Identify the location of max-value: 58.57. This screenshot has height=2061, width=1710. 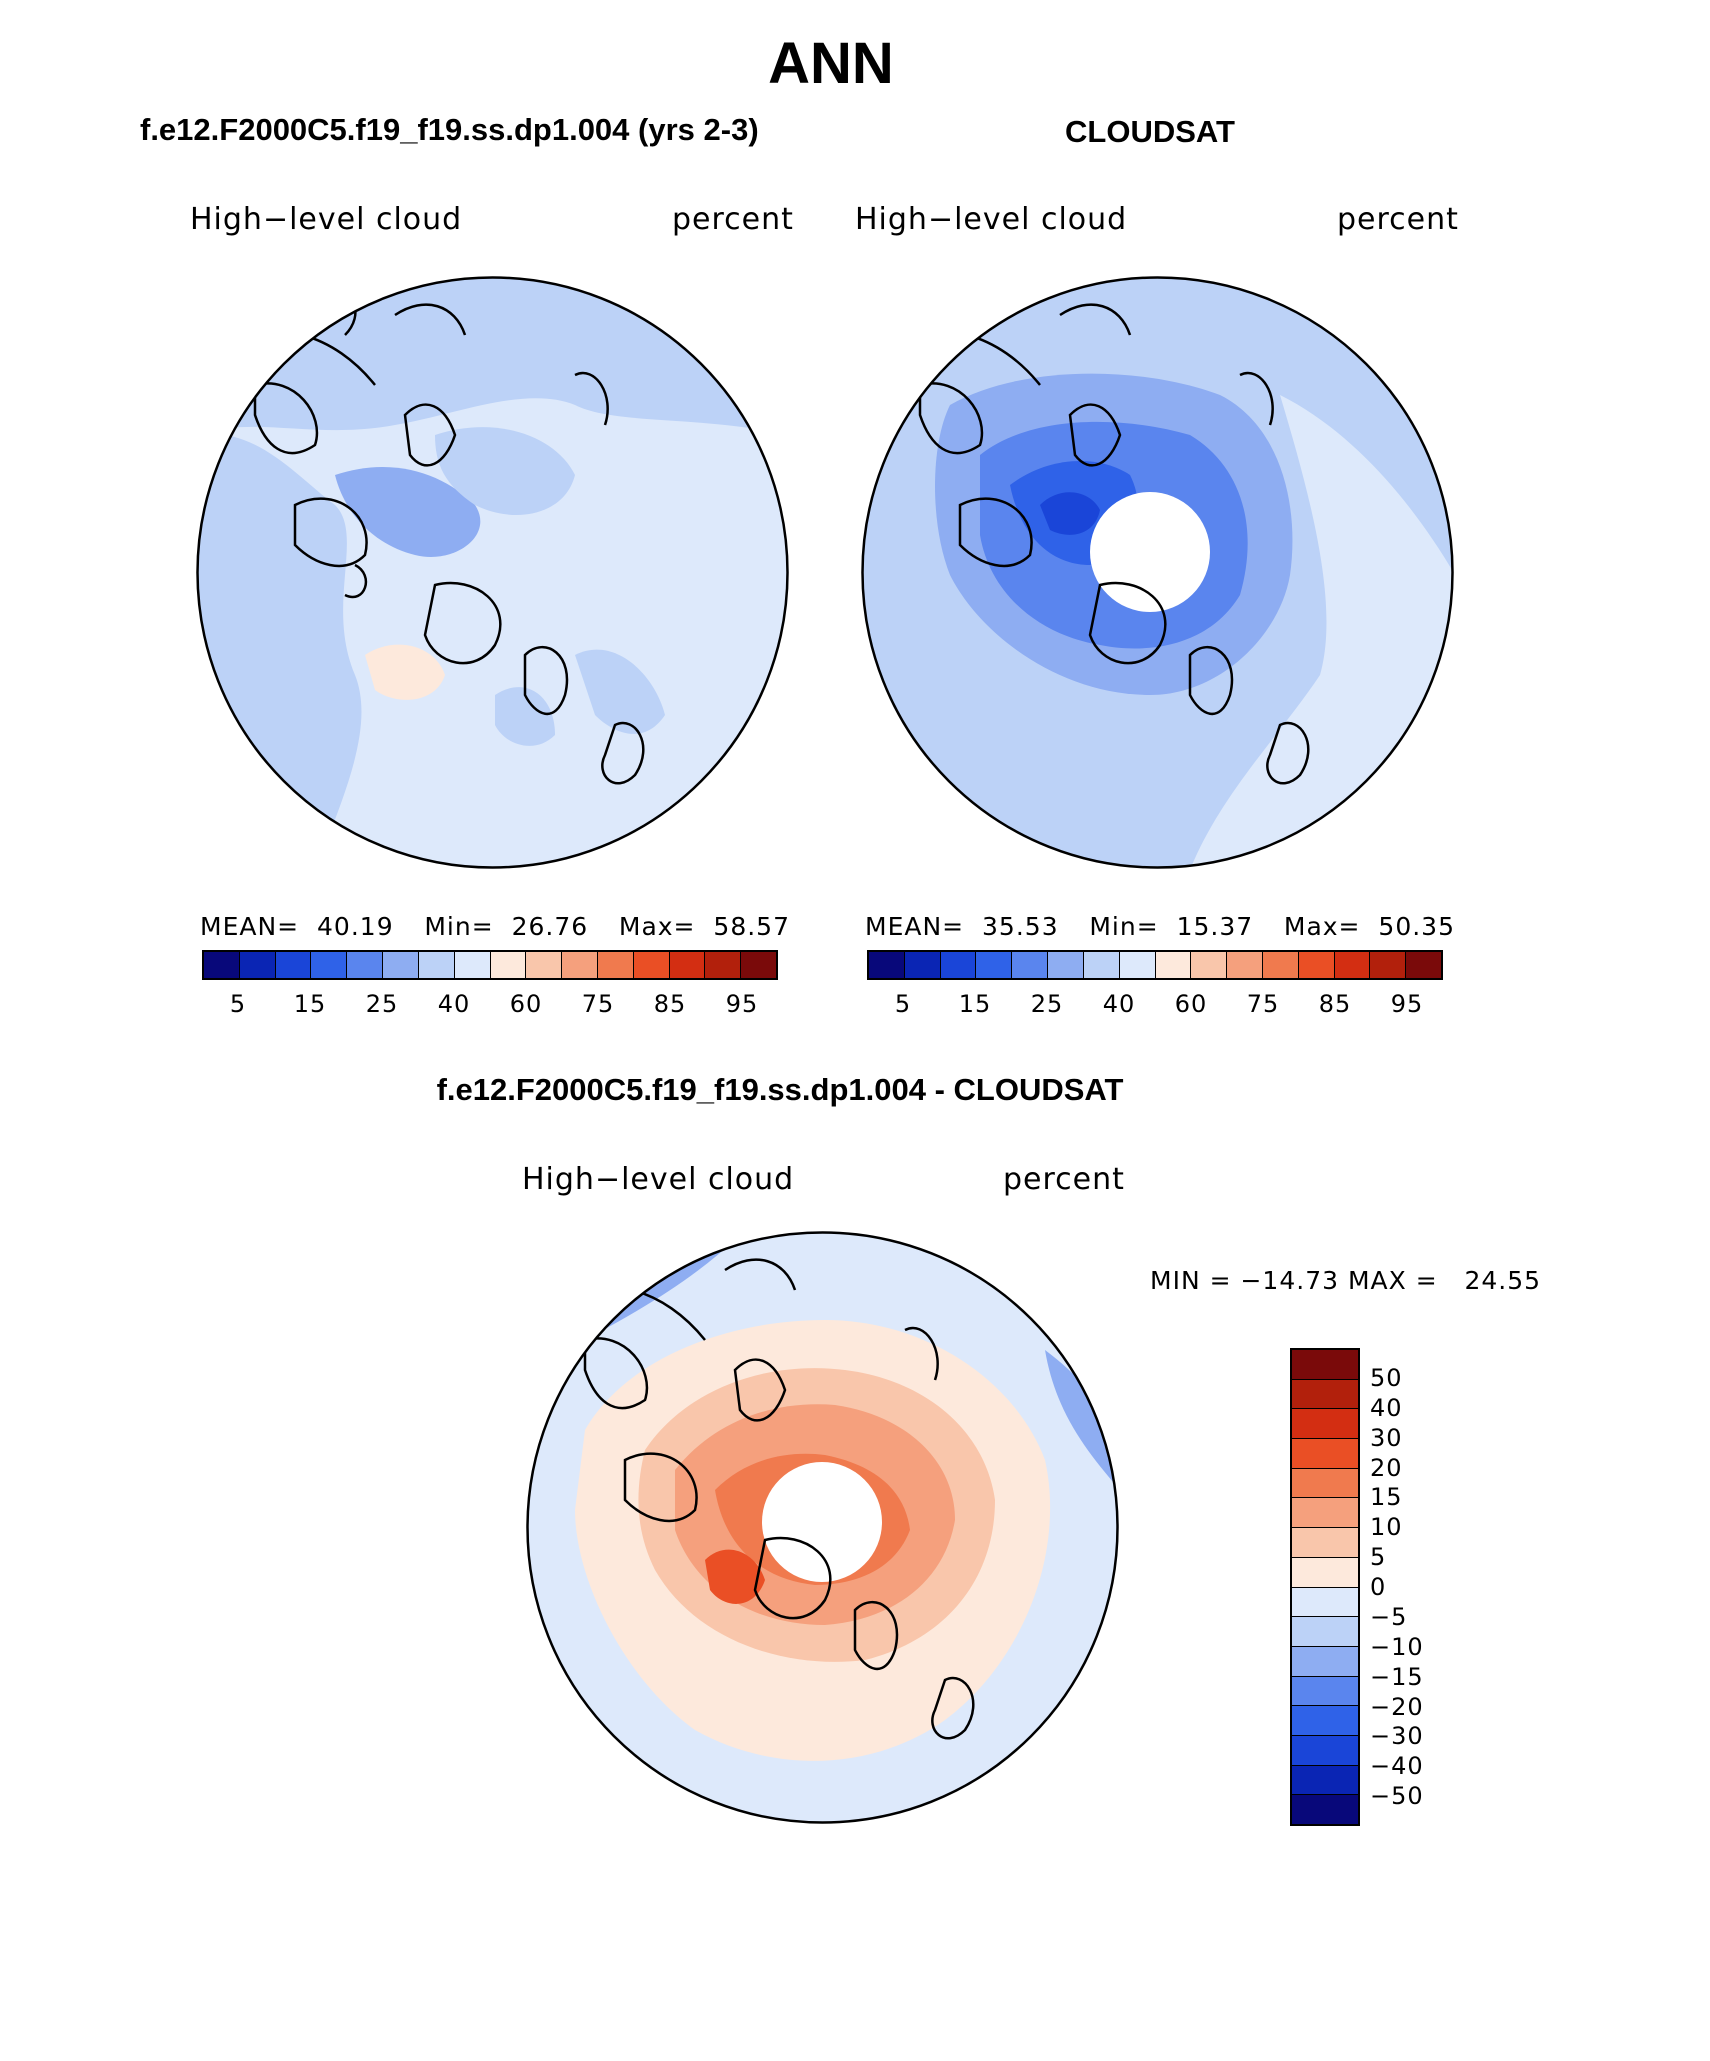
(751, 926).